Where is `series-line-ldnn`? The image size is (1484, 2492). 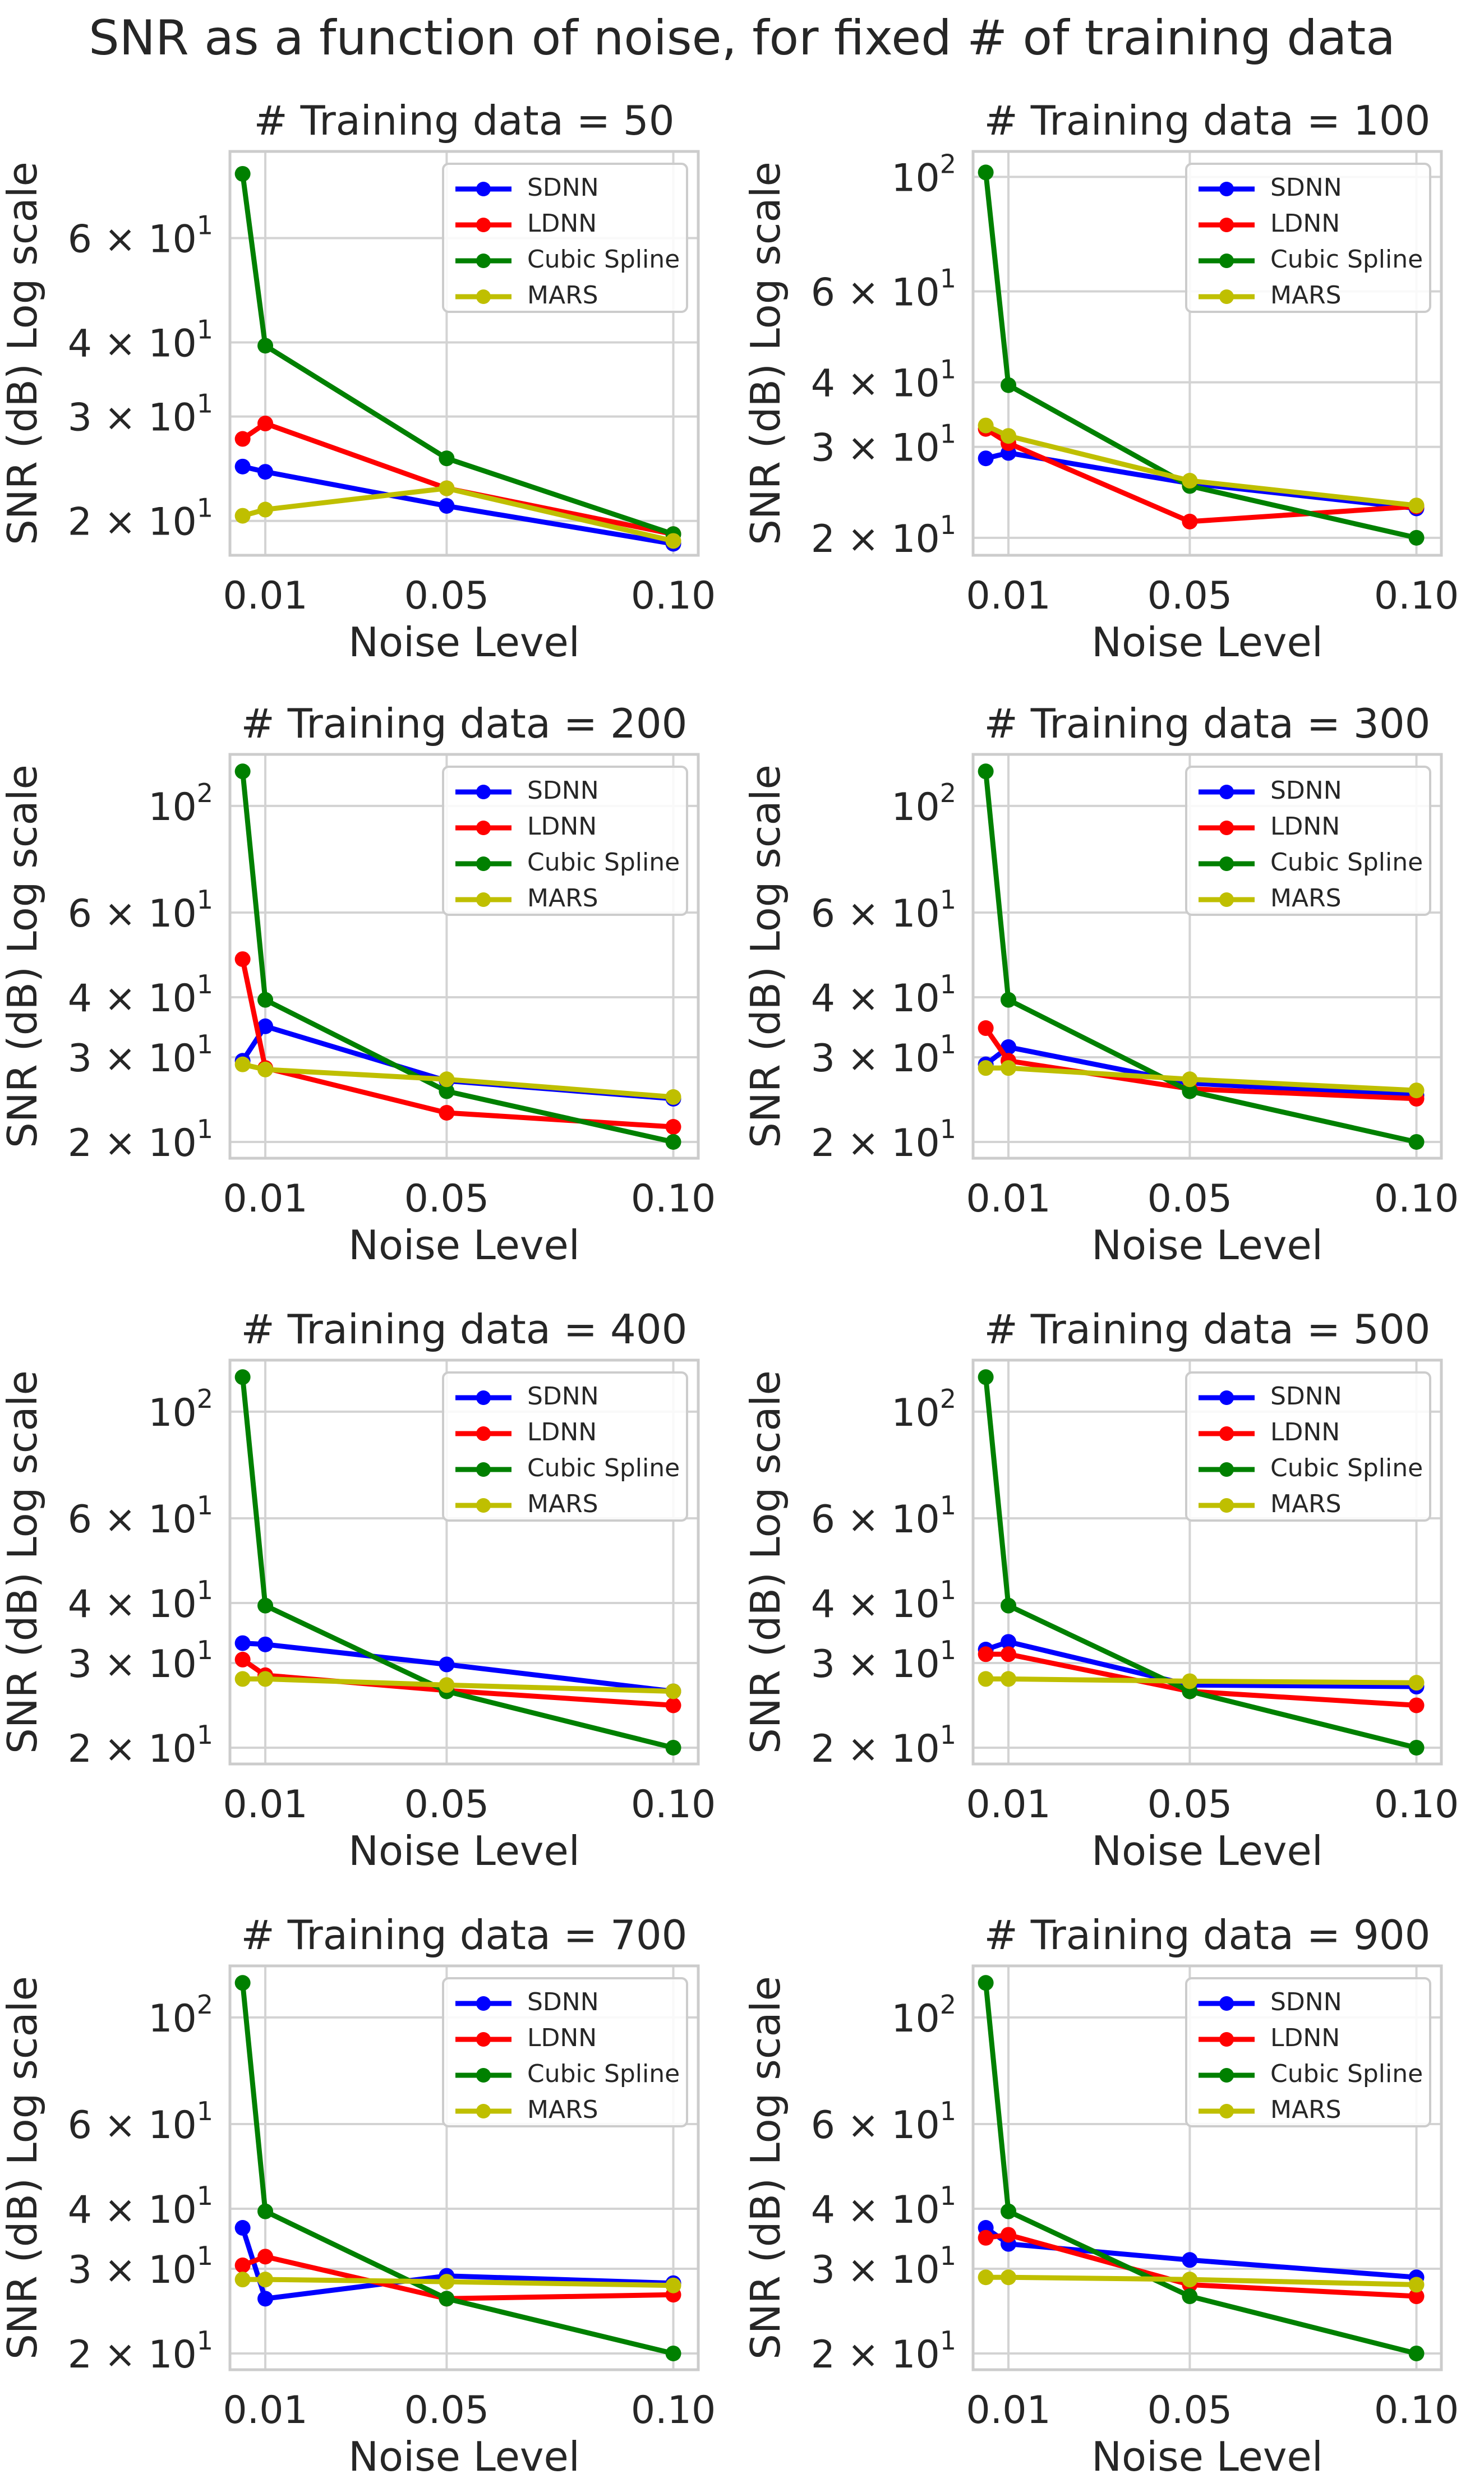
series-line-ldnn is located at coordinates (1201, 1679).